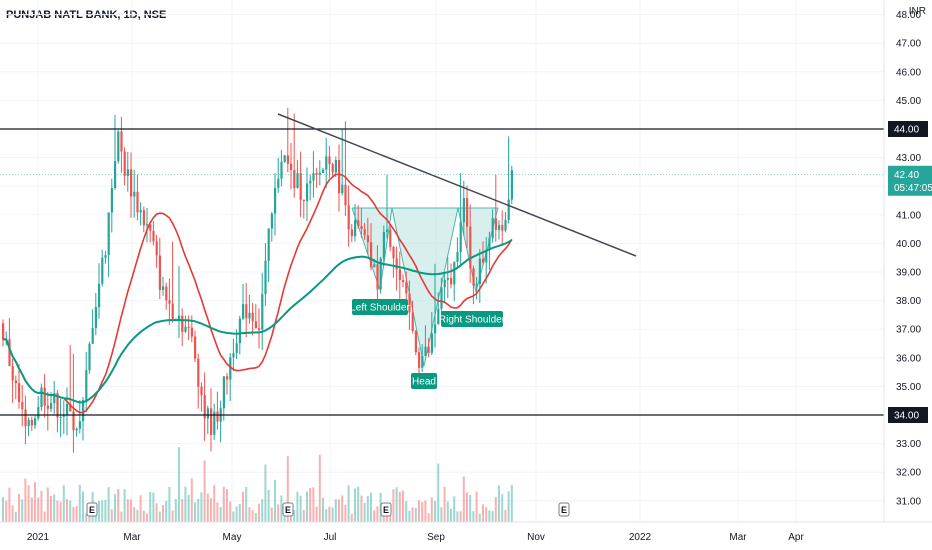  What do you see at coordinates (908, 473) in the screenshot?
I see `price-tick-label: 32.00` at bounding box center [908, 473].